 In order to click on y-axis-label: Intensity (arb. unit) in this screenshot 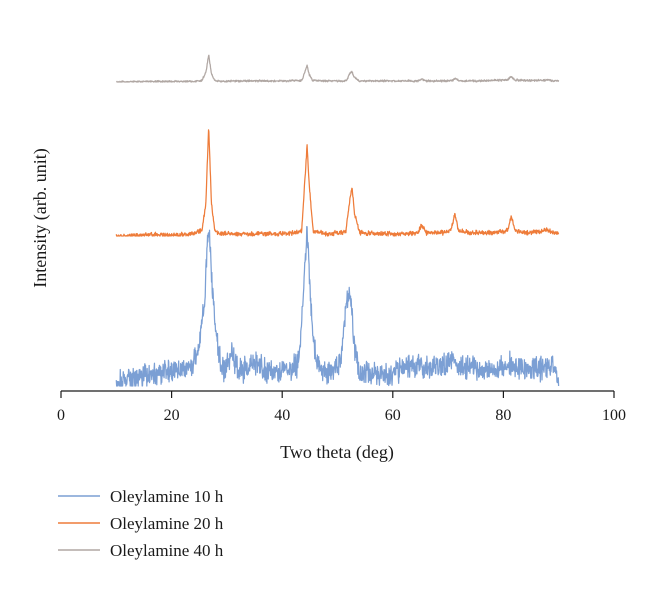, I will do `click(40, 217)`.